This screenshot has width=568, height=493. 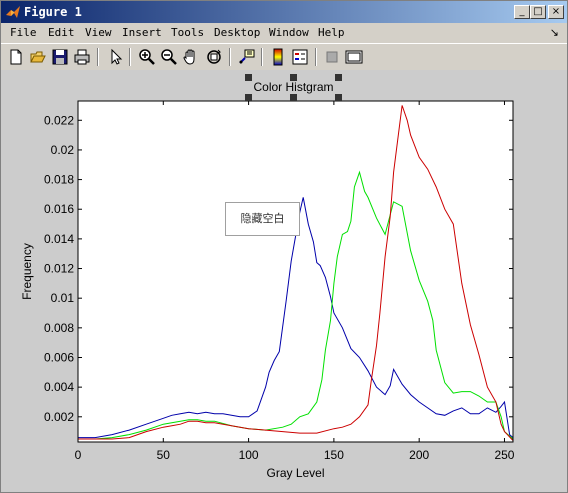 I want to click on y-tick-label: 0.022, so click(x=59, y=120).